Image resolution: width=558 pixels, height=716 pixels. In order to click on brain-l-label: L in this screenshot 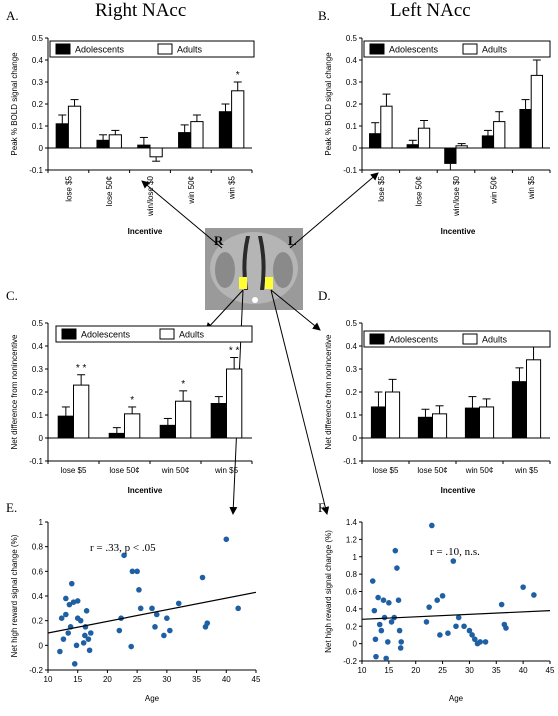, I will do `click(292, 240)`.